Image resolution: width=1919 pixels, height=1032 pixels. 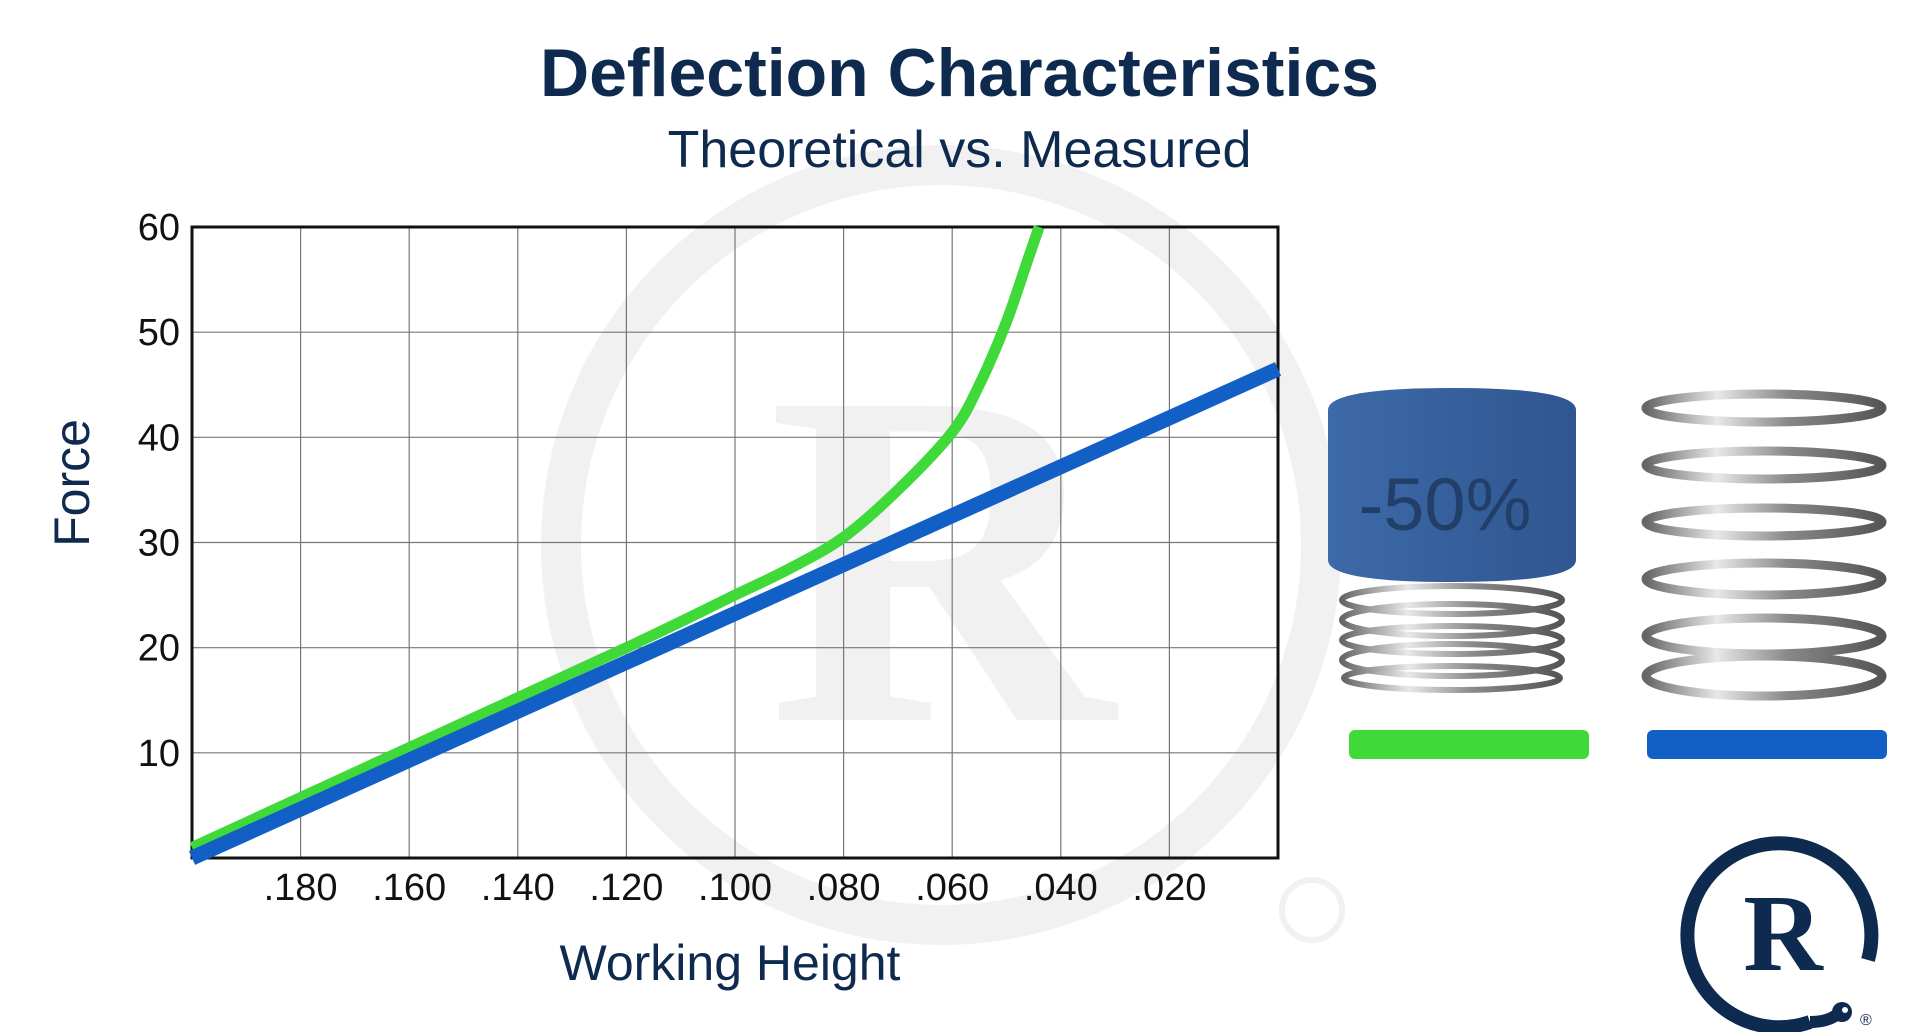 I want to click on x-tick-label: .060, so click(x=952, y=888).